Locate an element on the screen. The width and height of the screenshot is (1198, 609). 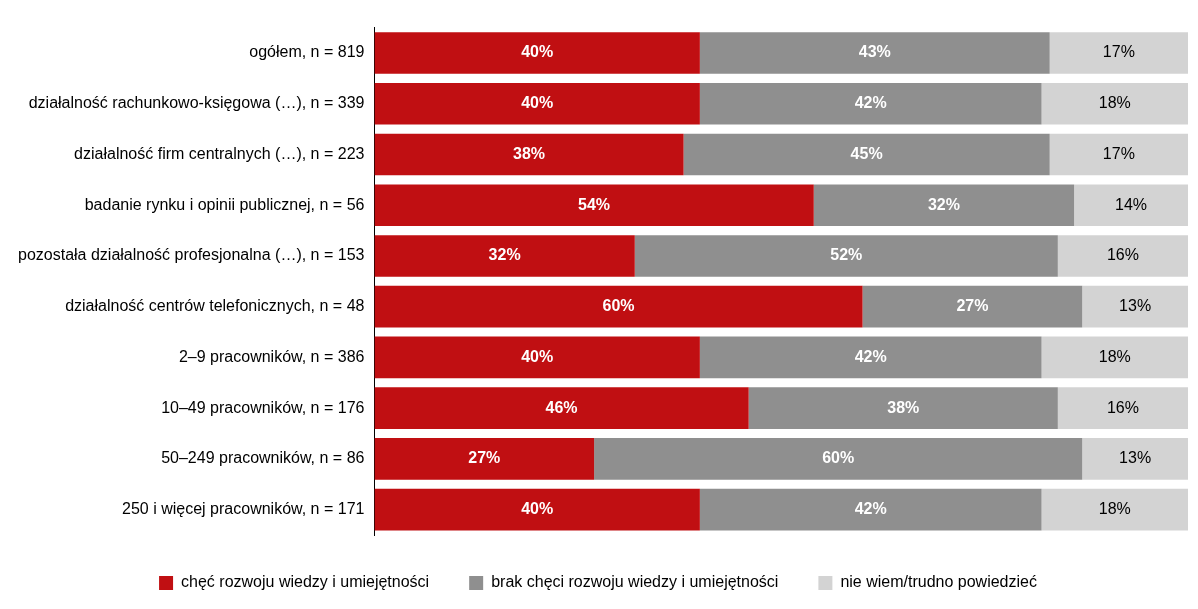
y-tick-label: działalność firm centralnych (…), n = 223 is located at coordinates (219, 153).